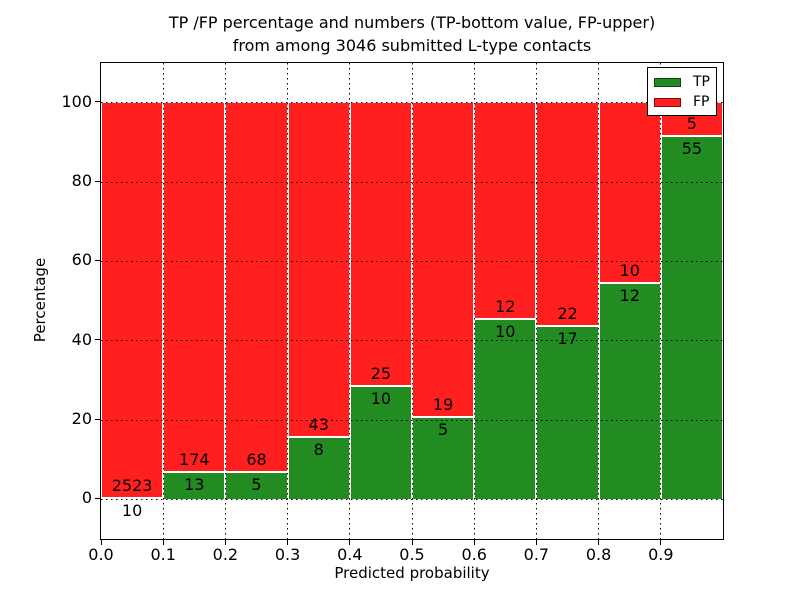 The height and width of the screenshot is (600, 800). Describe the element at coordinates (685, 102) in the screenshot. I see `legend-entry-fp: FP` at that location.